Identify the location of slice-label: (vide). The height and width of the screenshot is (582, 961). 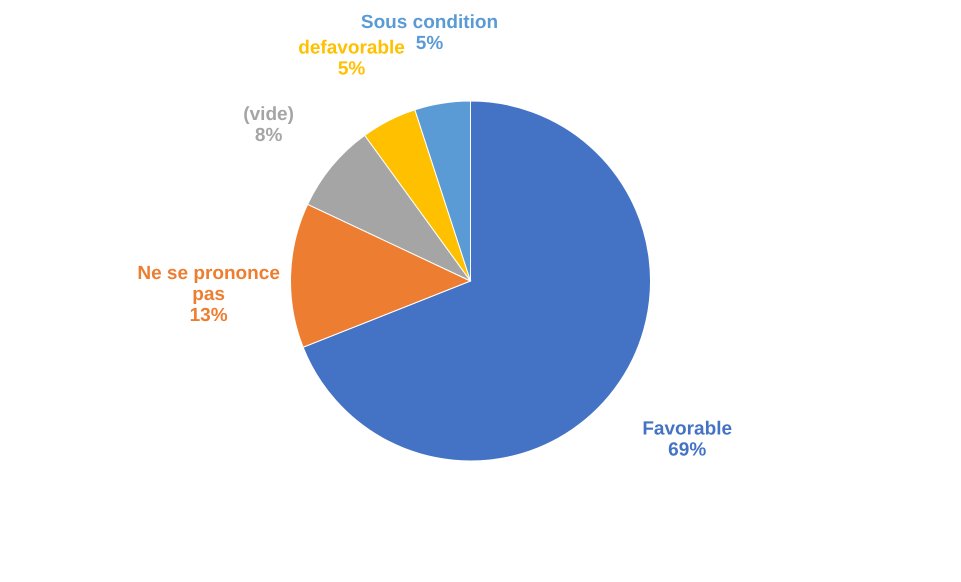
(268, 114).